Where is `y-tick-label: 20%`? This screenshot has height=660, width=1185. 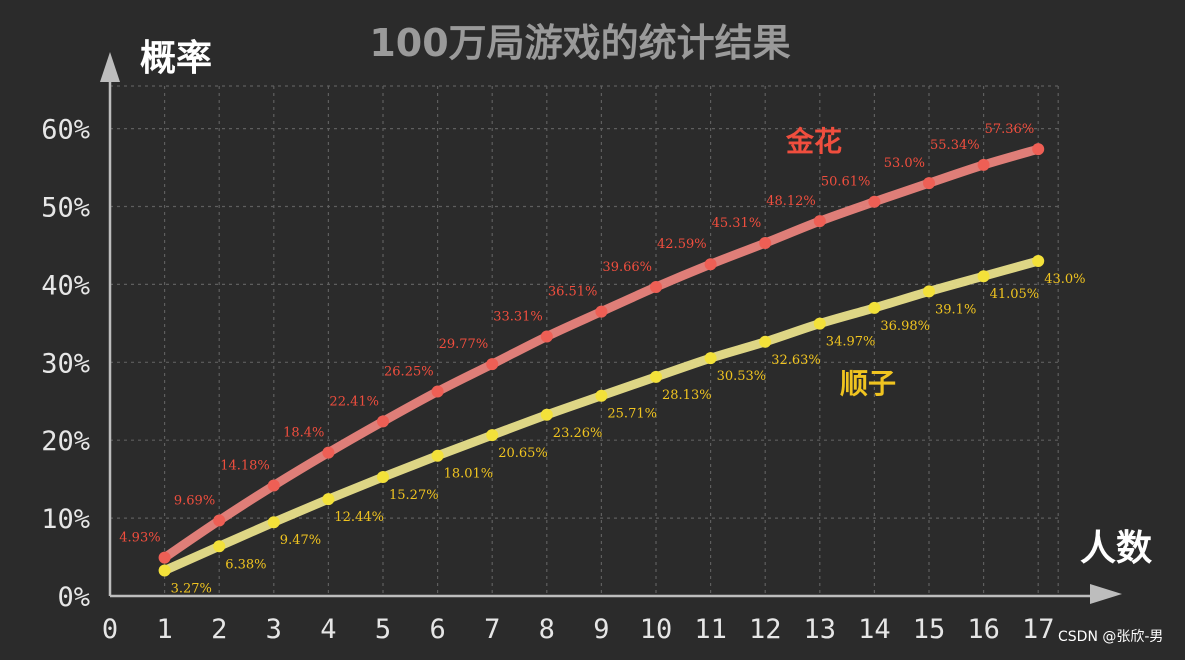
y-tick-label: 20% is located at coordinates (65, 441).